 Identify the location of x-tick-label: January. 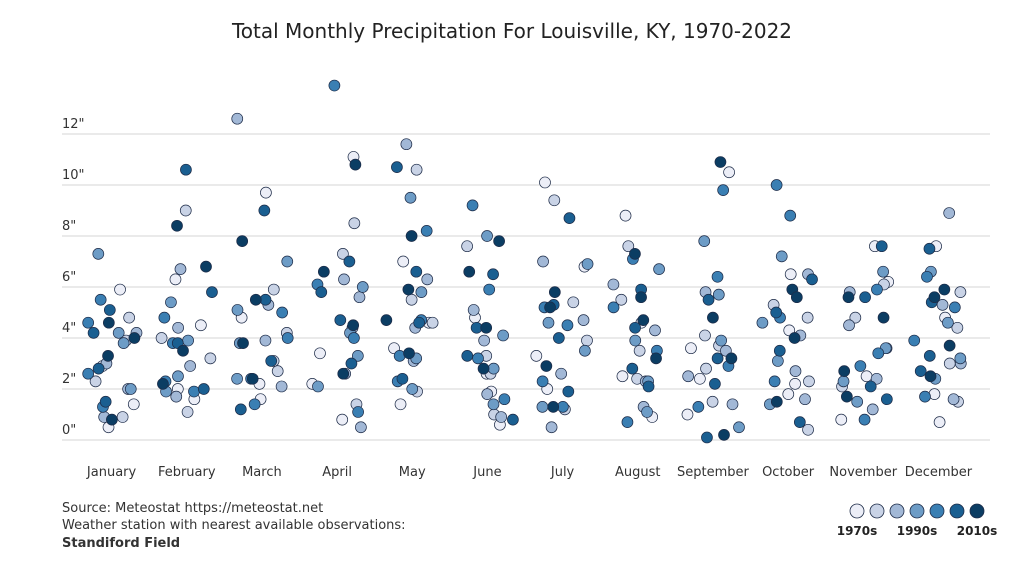
(111, 472).